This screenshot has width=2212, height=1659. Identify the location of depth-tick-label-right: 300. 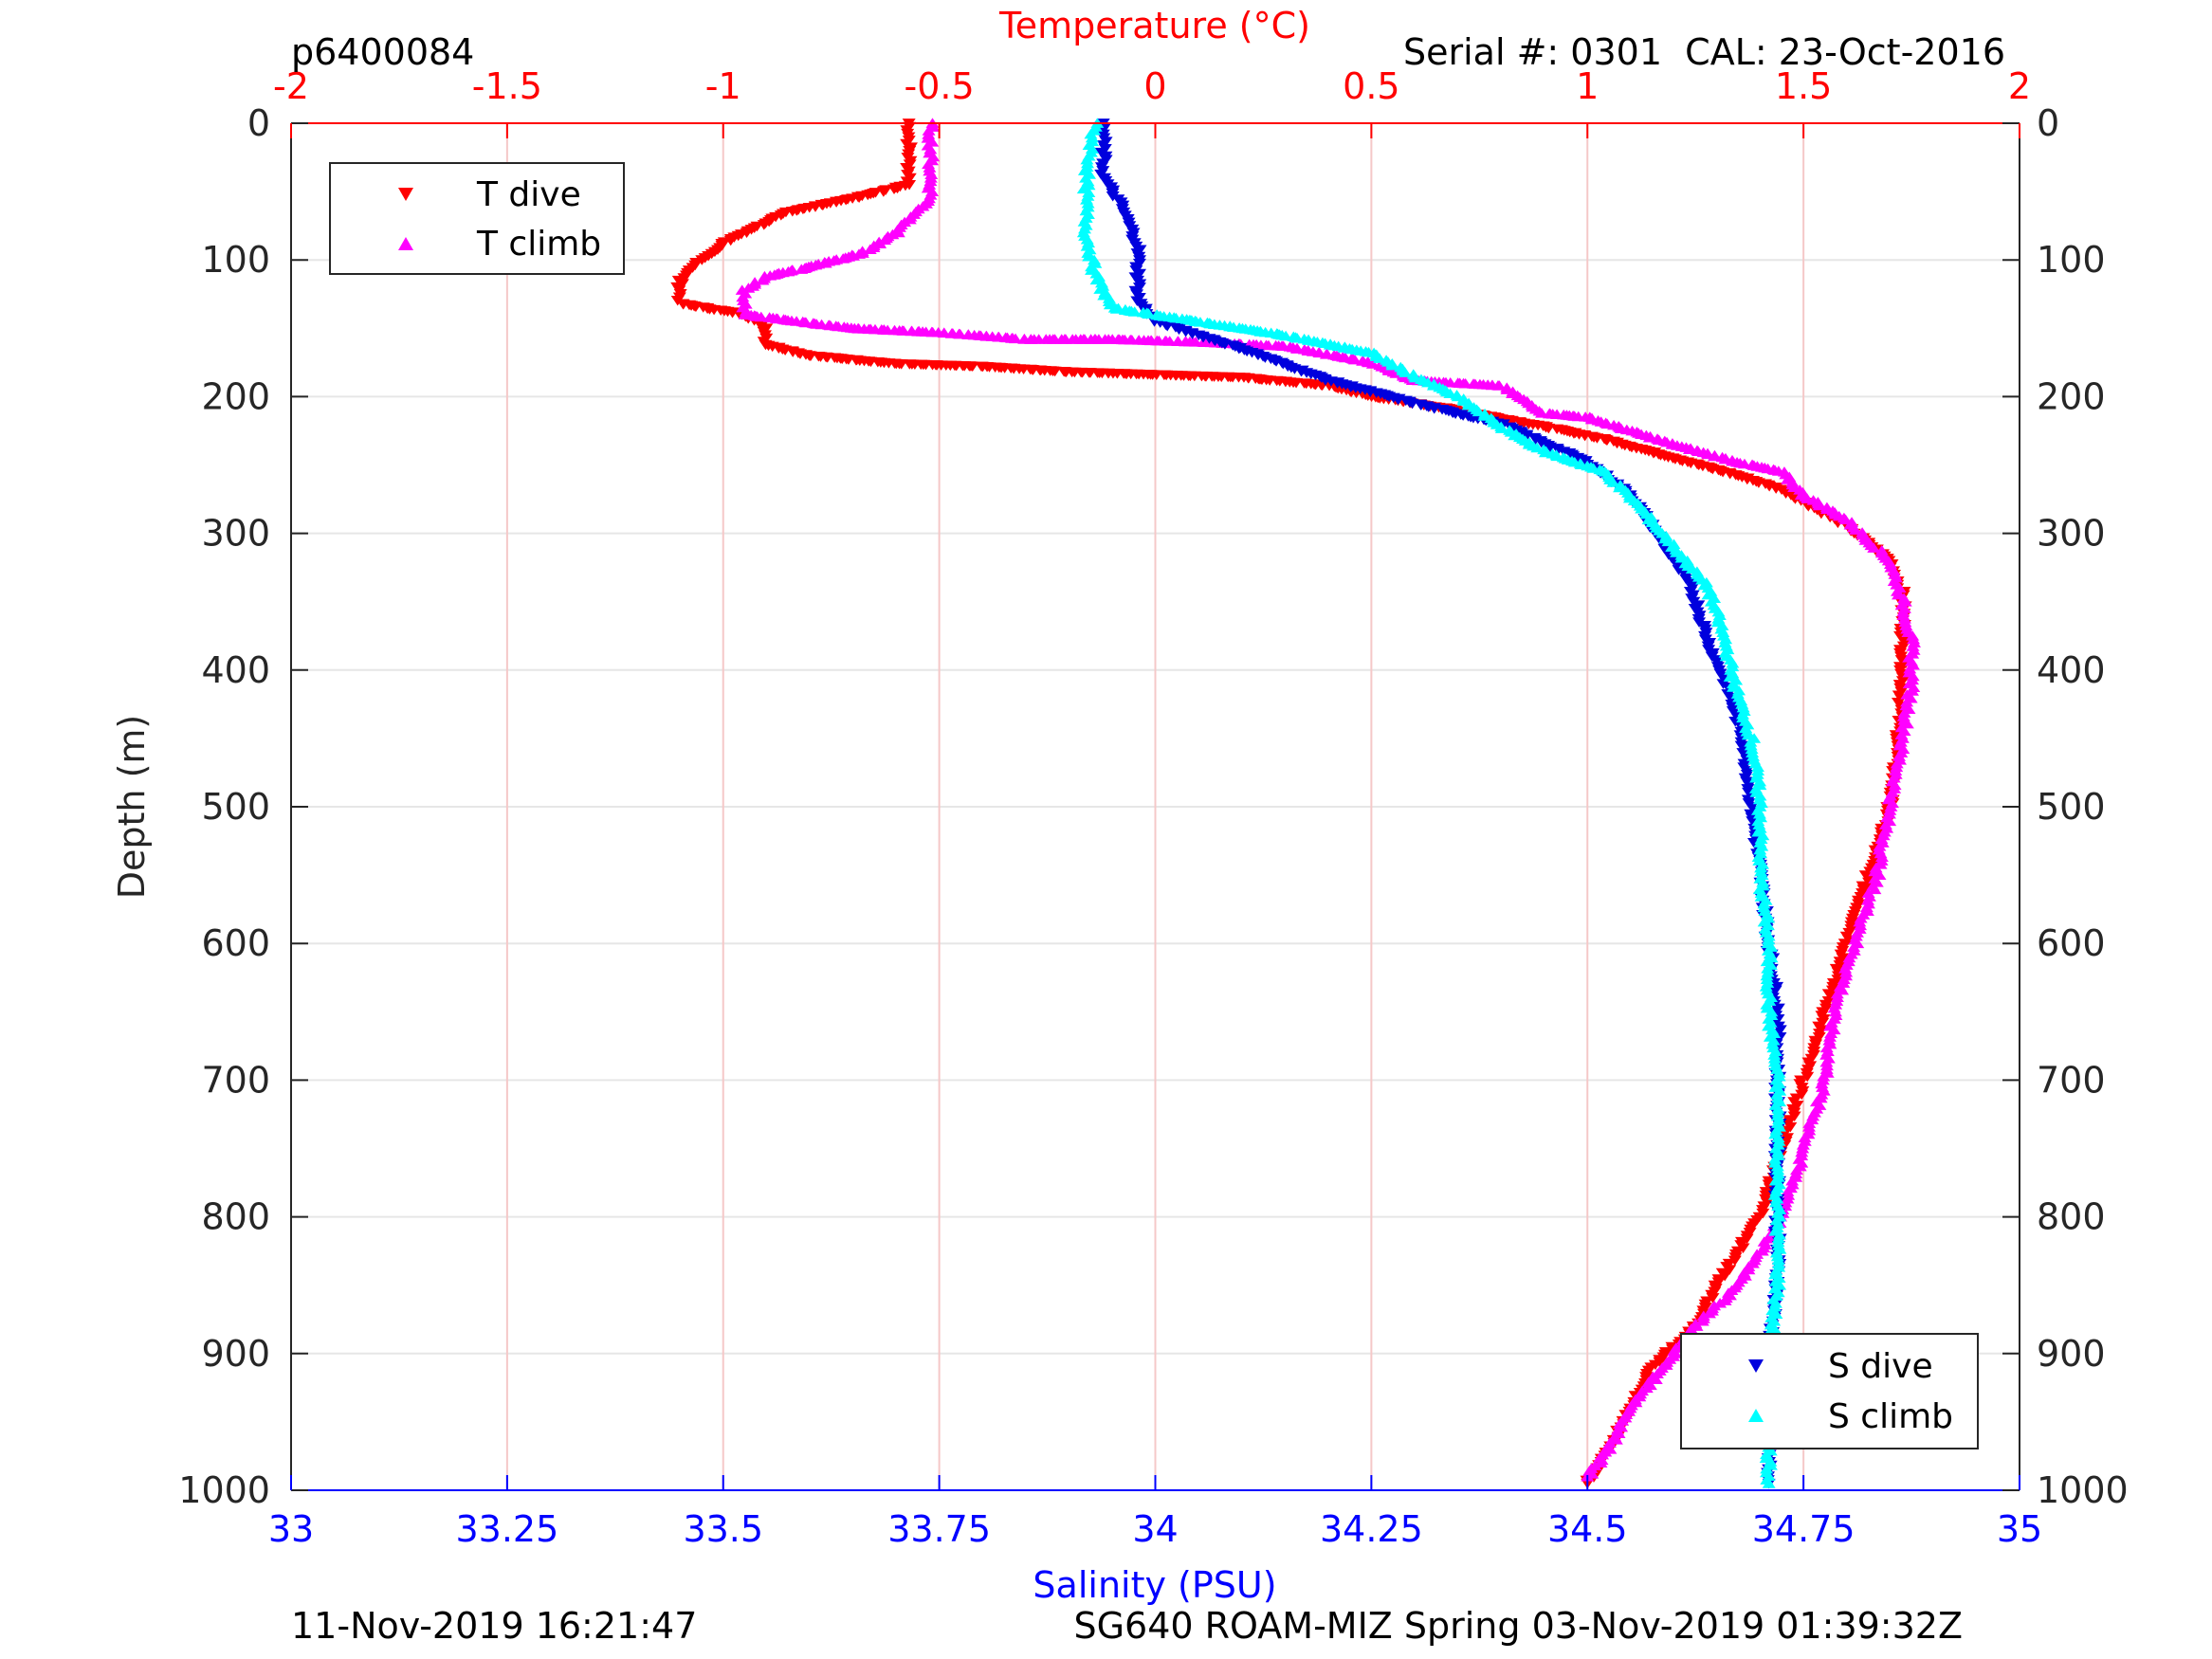
(2071, 534).